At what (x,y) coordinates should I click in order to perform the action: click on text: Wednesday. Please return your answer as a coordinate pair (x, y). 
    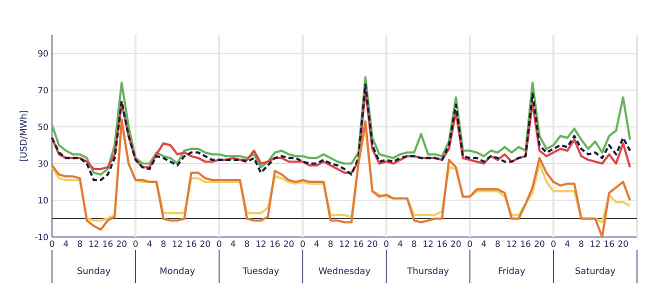
    Looking at the image, I should click on (344, 271).